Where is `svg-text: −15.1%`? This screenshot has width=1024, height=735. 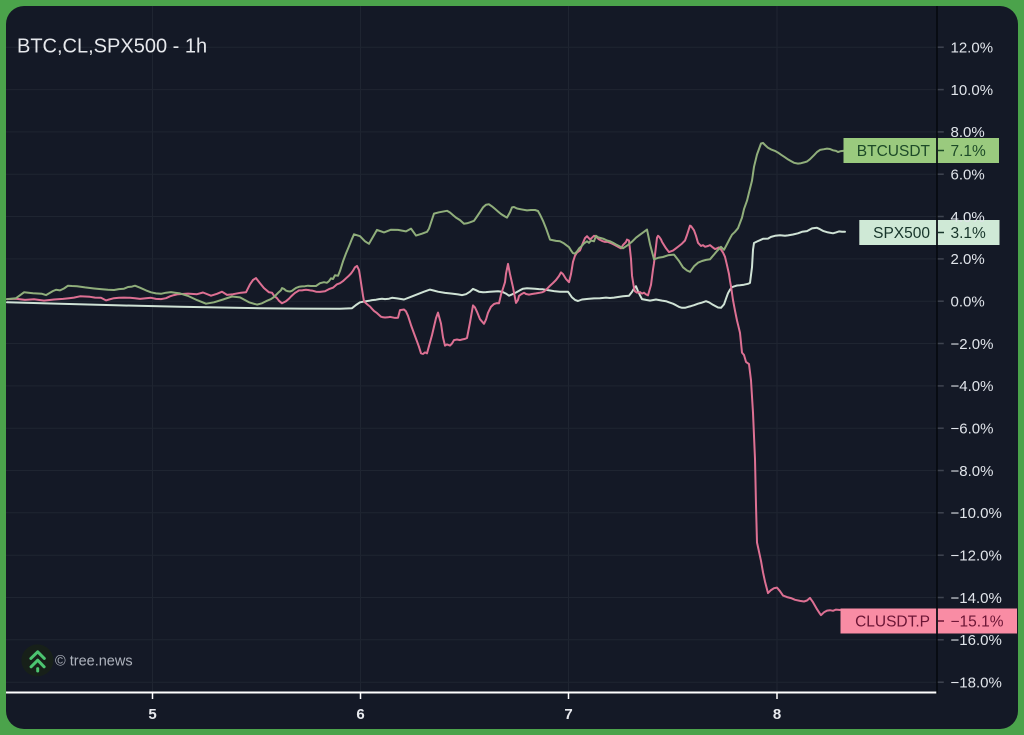 svg-text: −15.1% is located at coordinates (977, 622).